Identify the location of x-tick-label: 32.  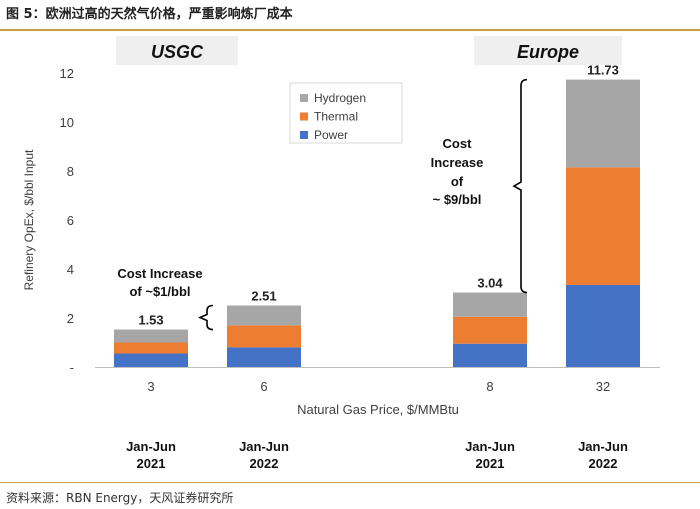
(603, 386).